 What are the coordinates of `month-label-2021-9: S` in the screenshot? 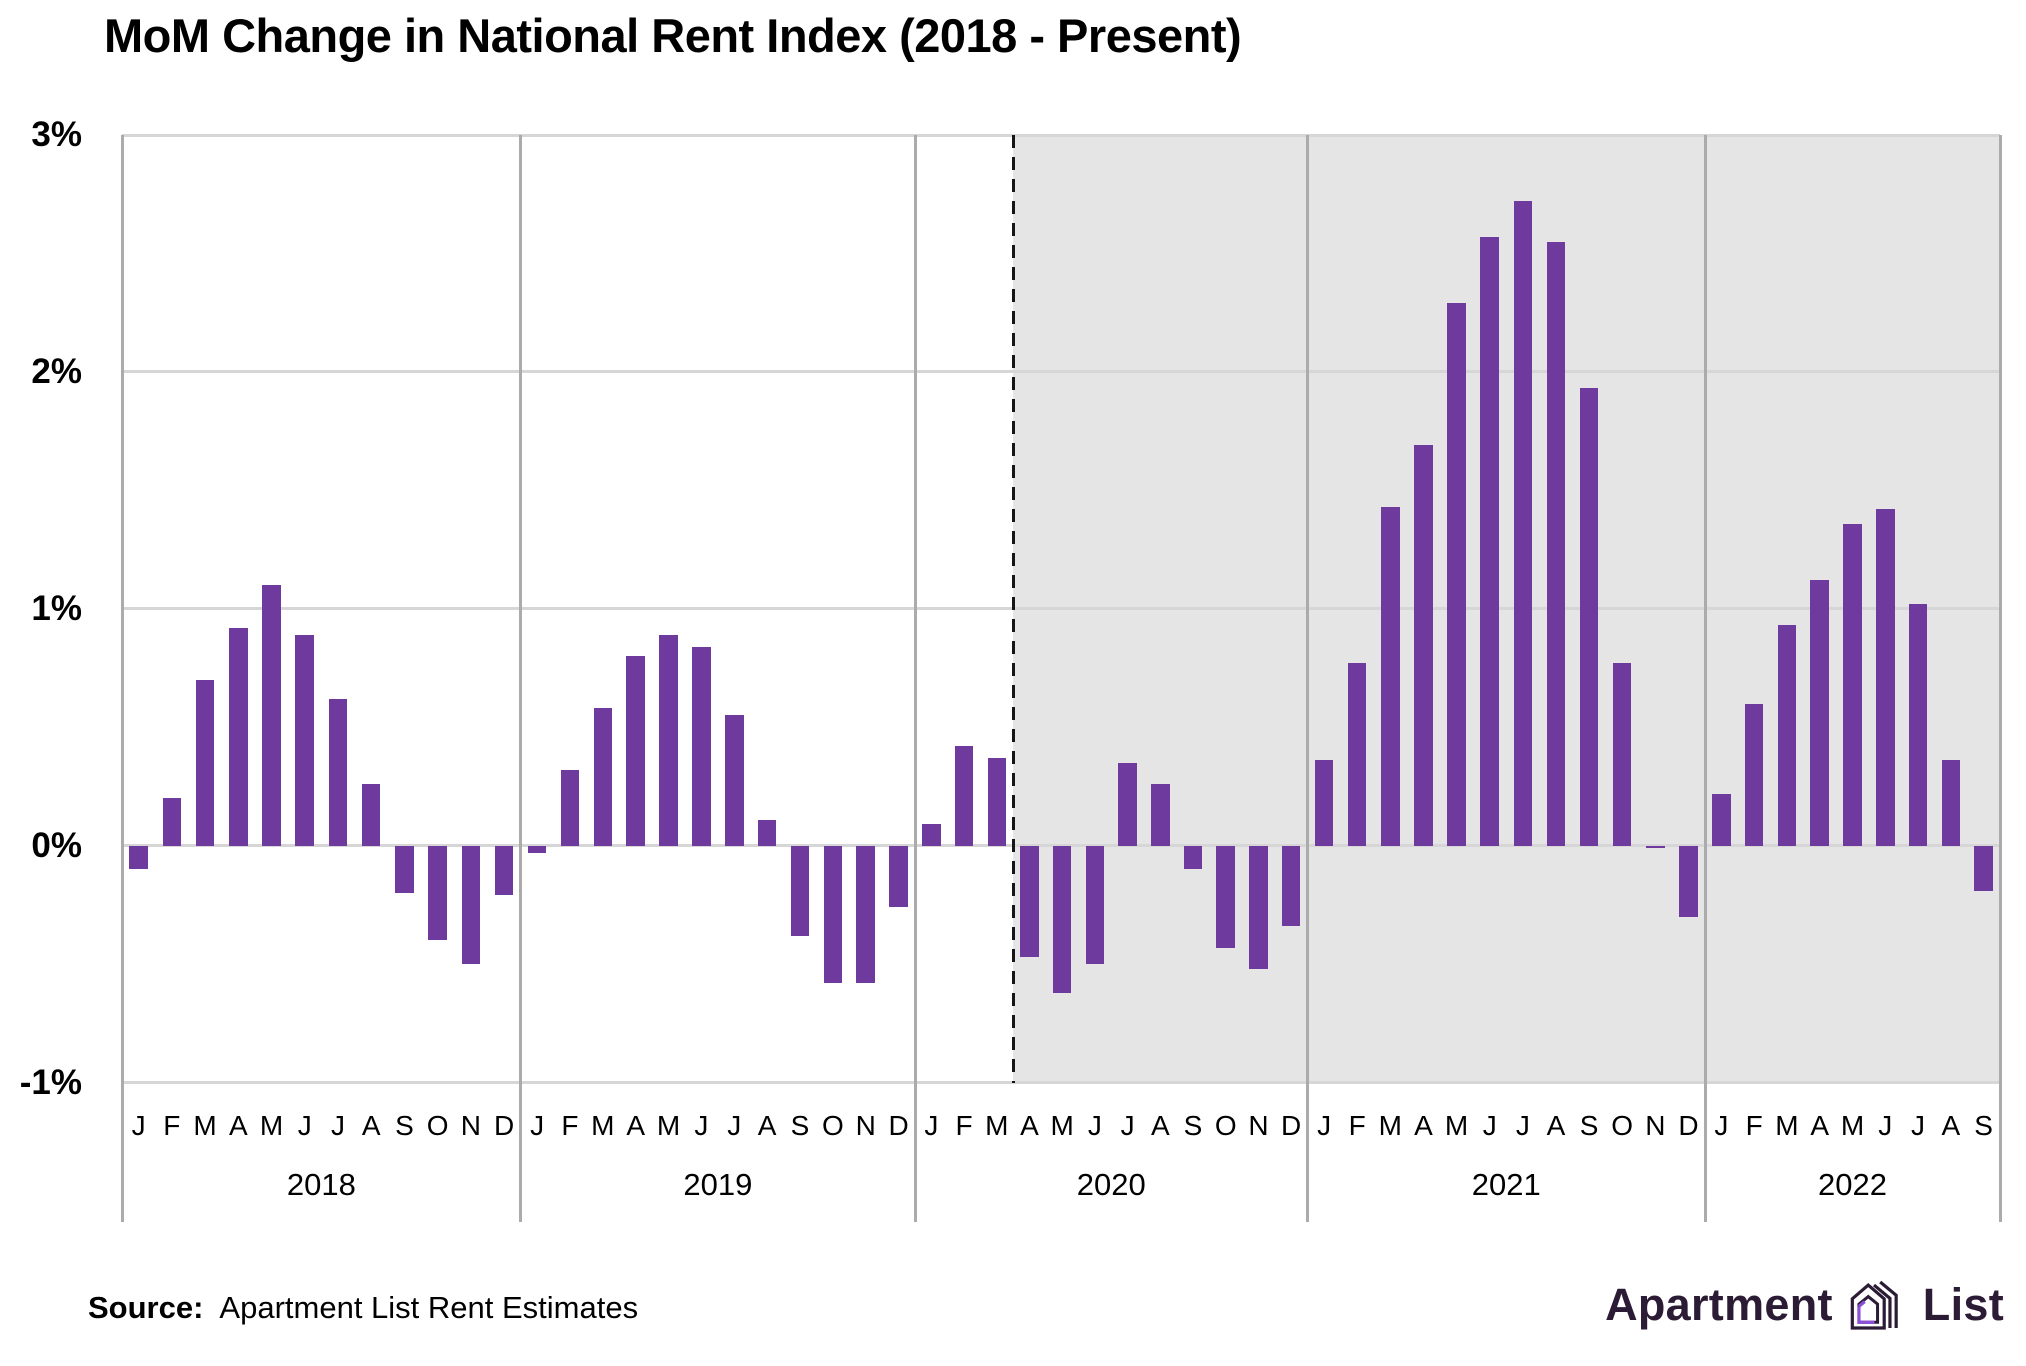 It's located at (1589, 1125).